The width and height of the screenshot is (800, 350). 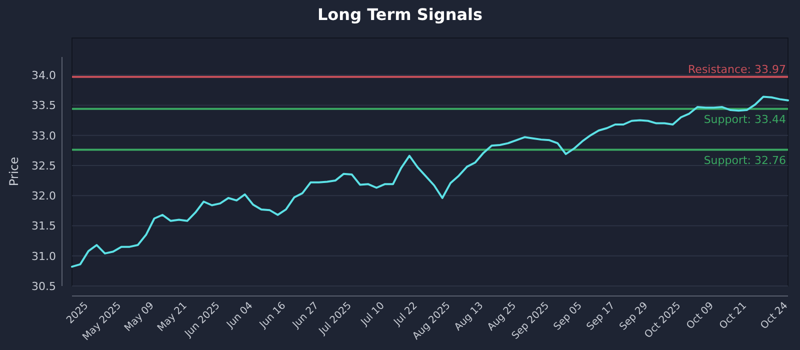 I want to click on y-tick-label: 34.0, so click(x=44, y=75).